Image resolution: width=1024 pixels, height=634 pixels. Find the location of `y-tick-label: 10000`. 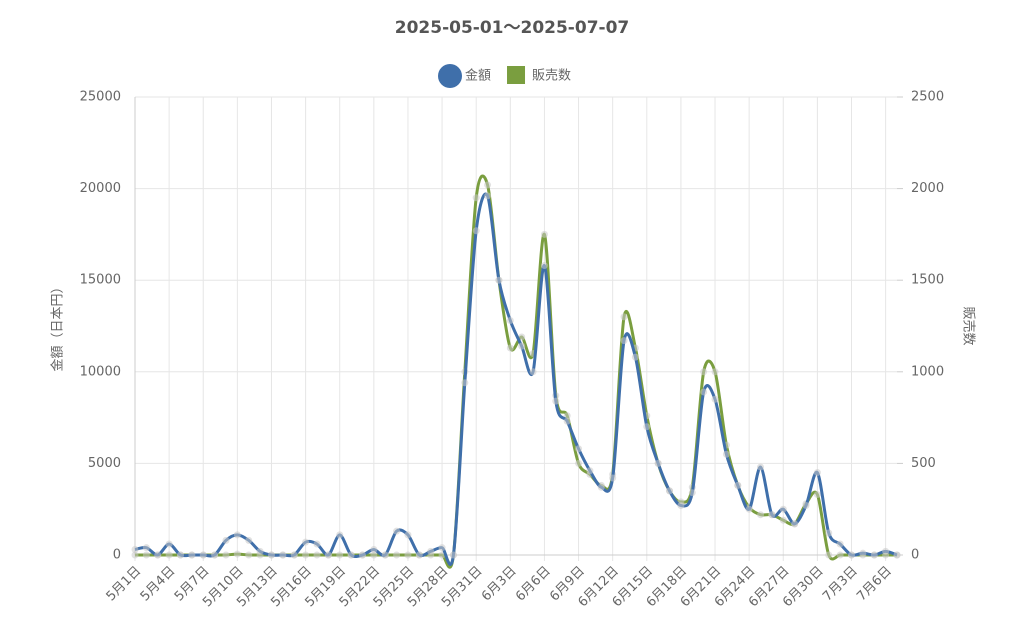

y-tick-label: 10000 is located at coordinates (100, 371).